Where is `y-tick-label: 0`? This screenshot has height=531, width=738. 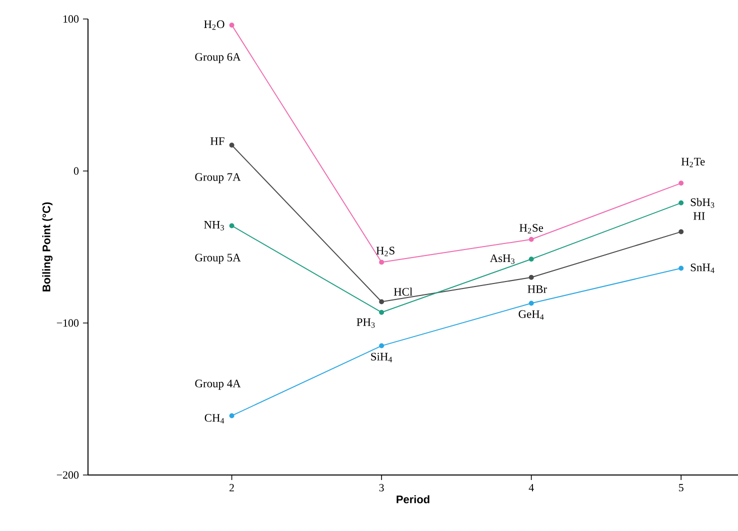
y-tick-label: 0 is located at coordinates (76, 171).